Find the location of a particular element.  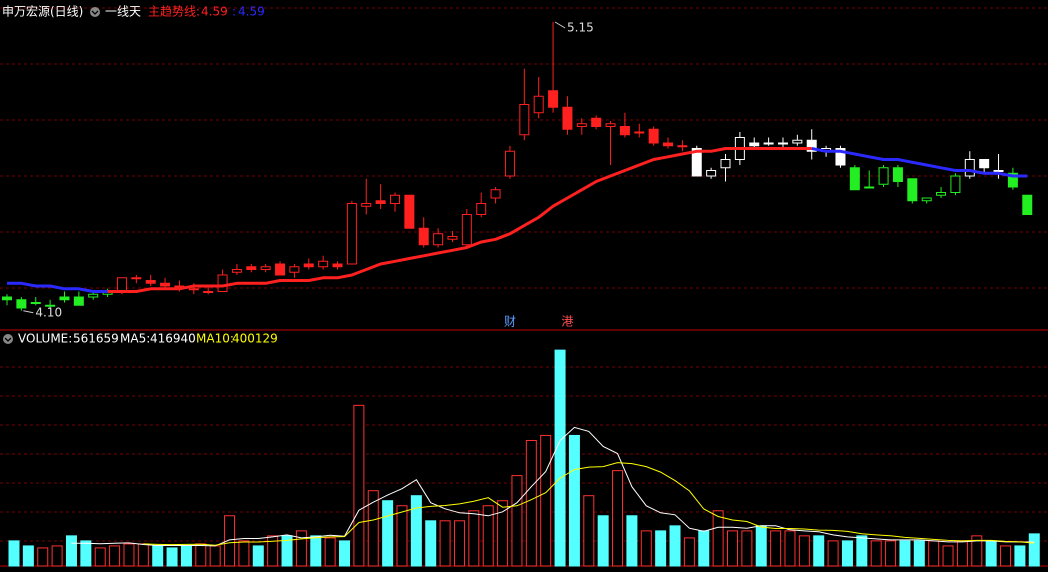

event-marker: 港 is located at coordinates (567, 322).